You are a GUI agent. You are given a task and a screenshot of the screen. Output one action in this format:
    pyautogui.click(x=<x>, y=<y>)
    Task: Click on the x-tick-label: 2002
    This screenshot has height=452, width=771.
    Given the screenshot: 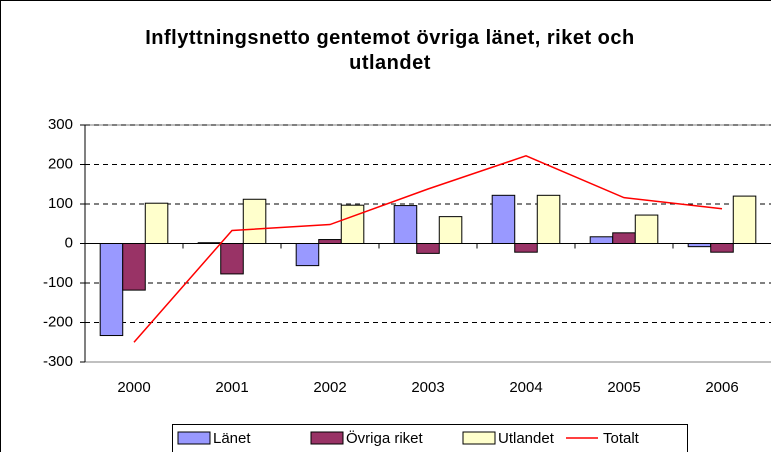 What is the action you would take?
    pyautogui.click(x=329, y=387)
    